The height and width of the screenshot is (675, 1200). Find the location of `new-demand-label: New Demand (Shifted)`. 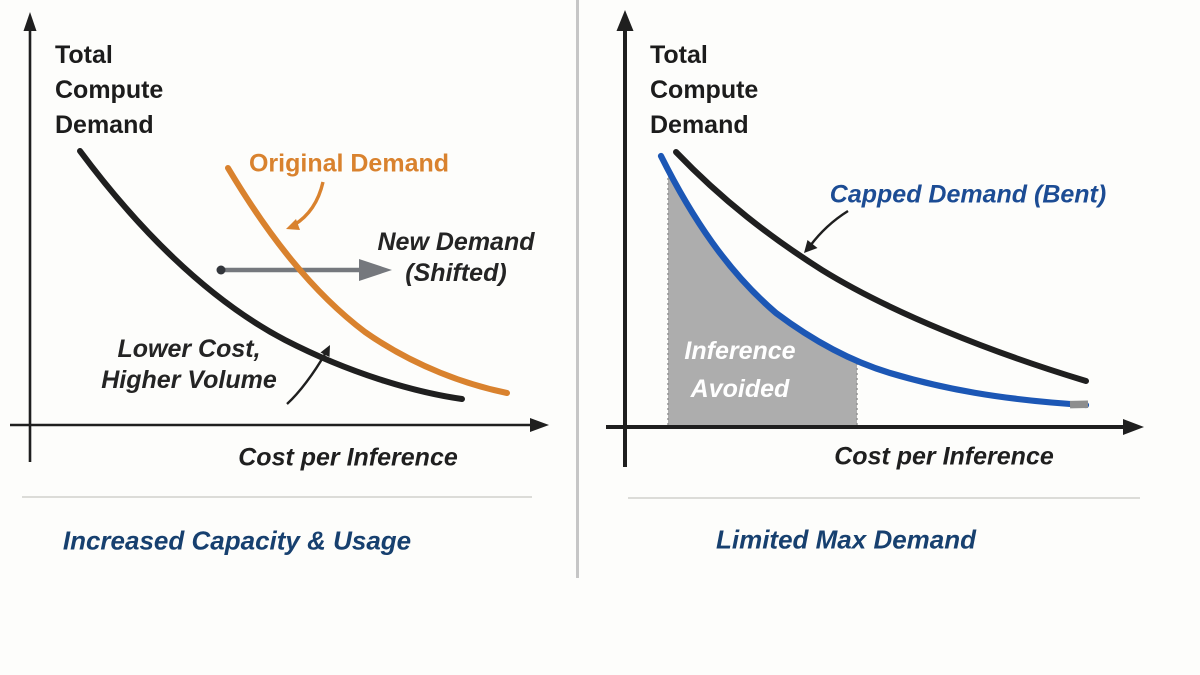

new-demand-label: New Demand (Shifted) is located at coordinates (456, 258).